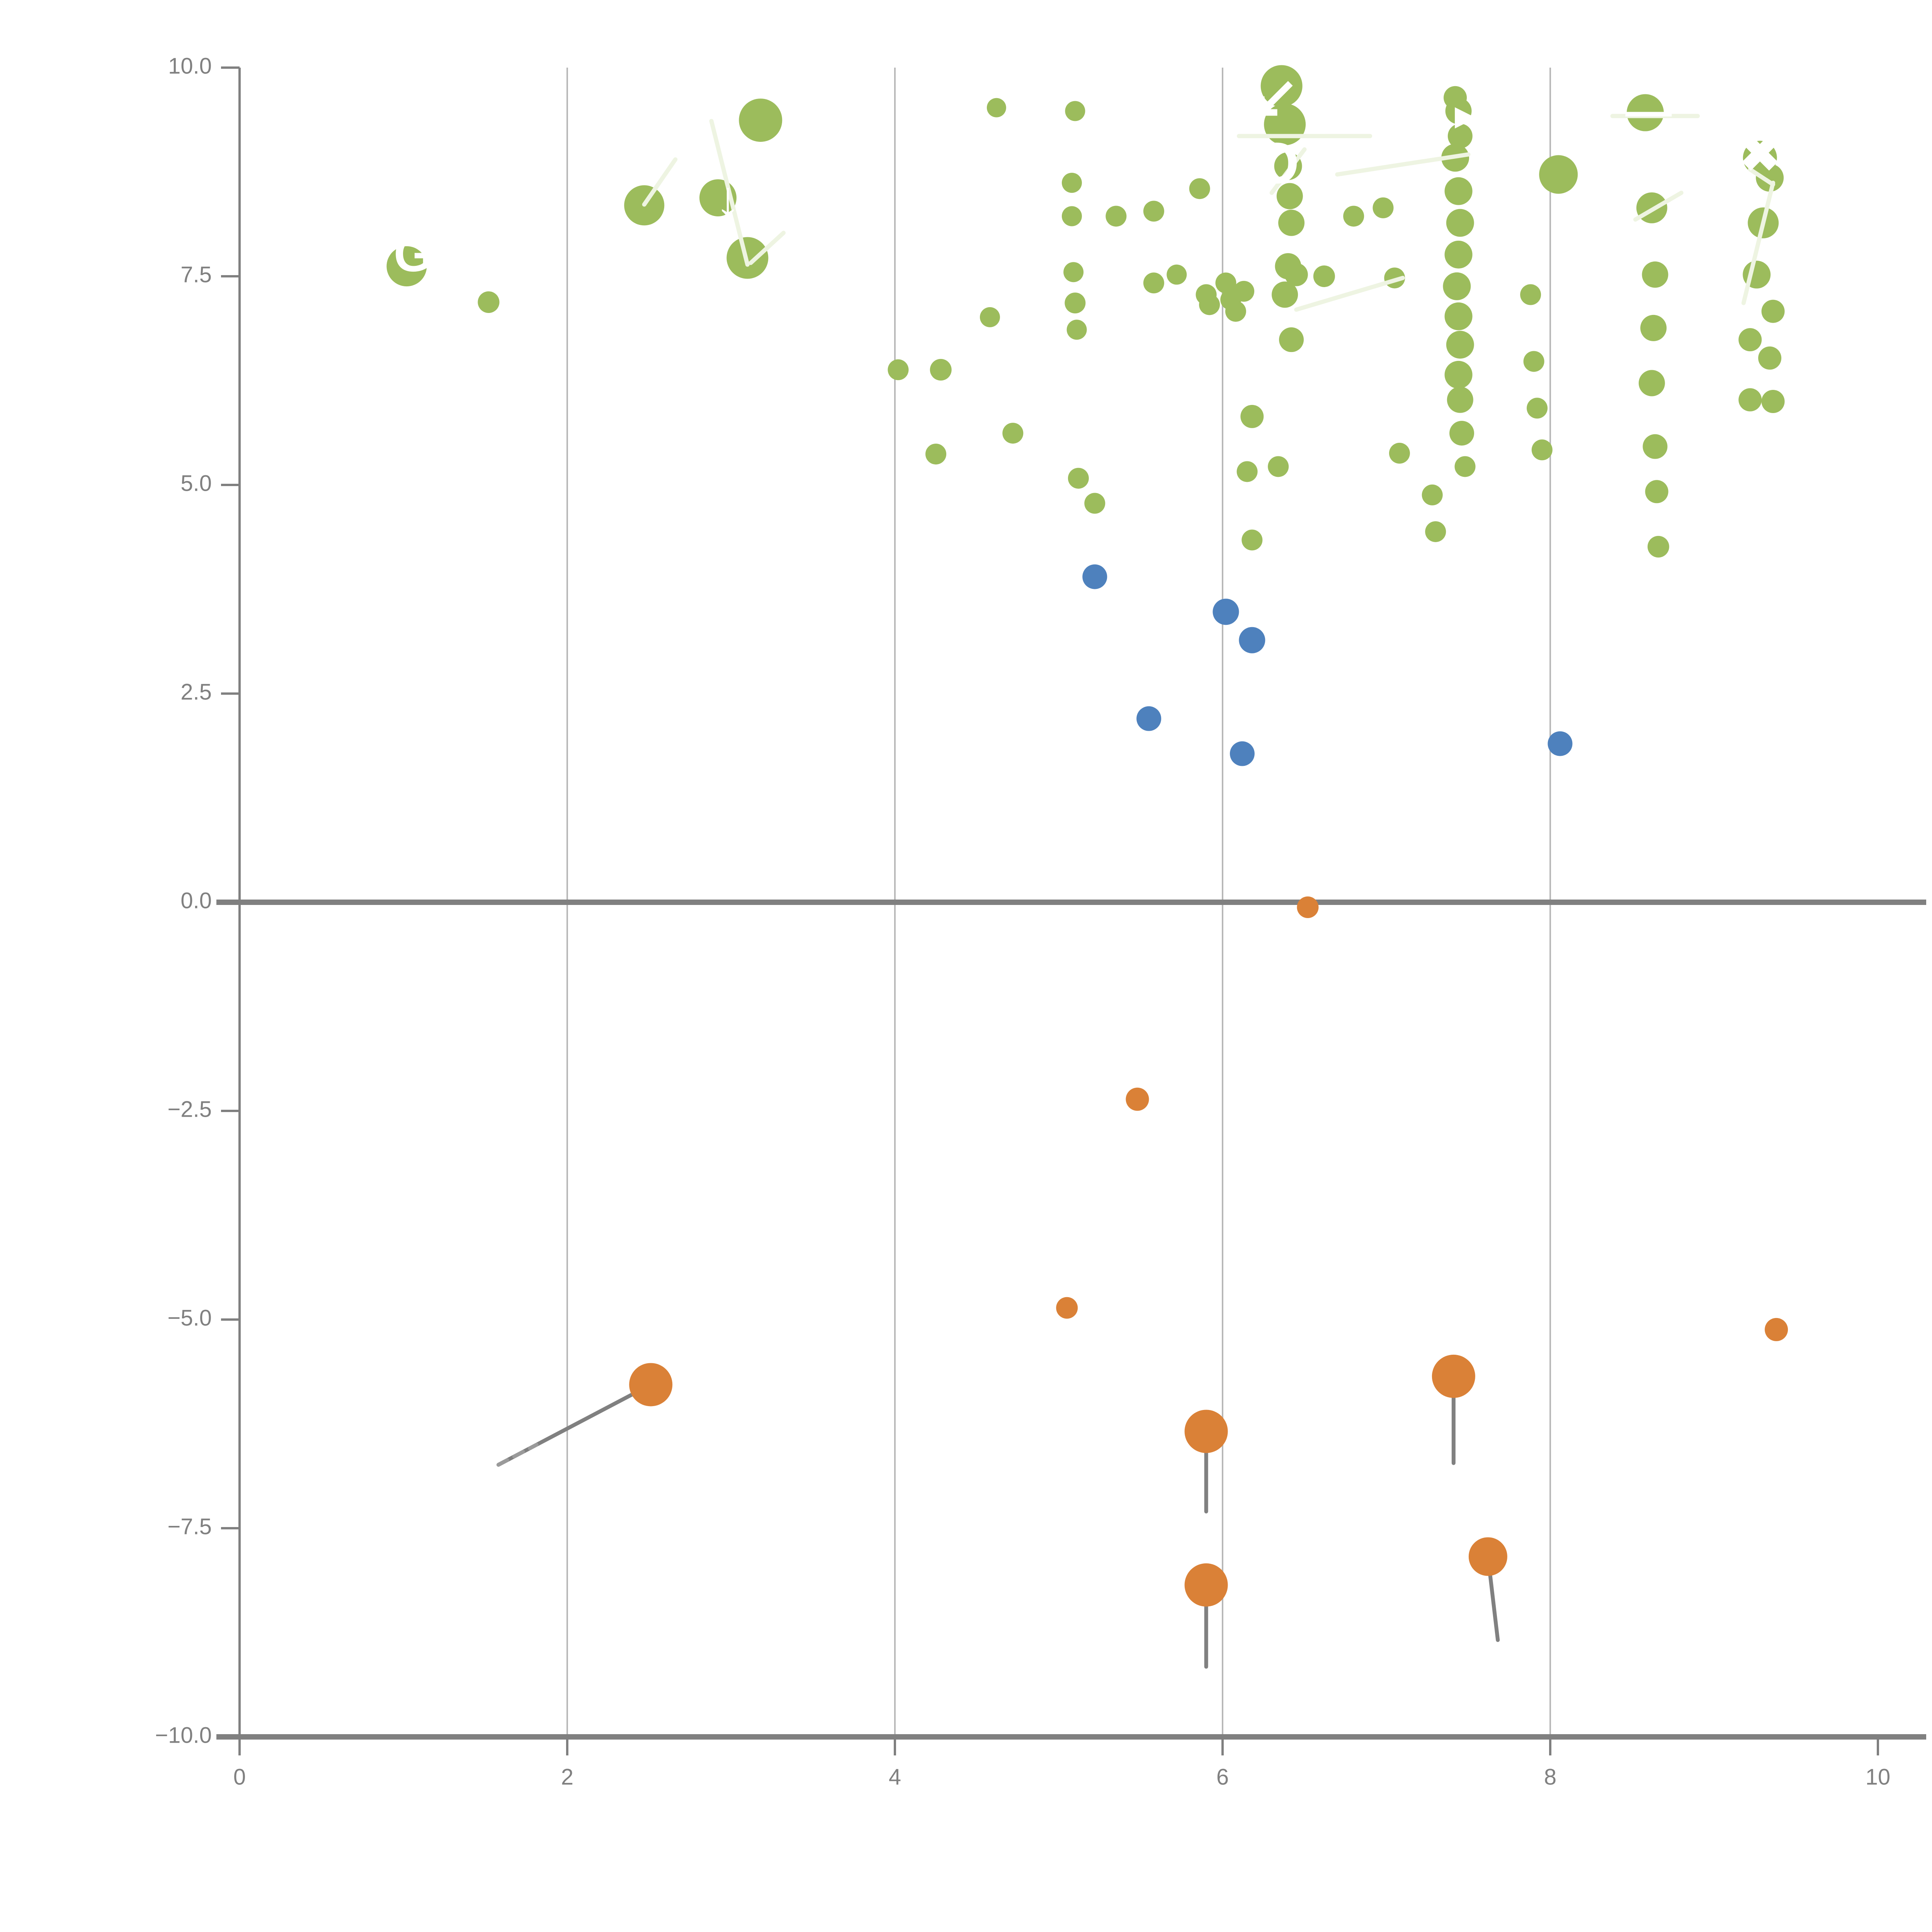 Image resolution: width=1932 pixels, height=1932 pixels. What do you see at coordinates (1062, 1778) in the screenshot?
I see `x-axis-tick-labels: 0 2 4 6 8 10` at bounding box center [1062, 1778].